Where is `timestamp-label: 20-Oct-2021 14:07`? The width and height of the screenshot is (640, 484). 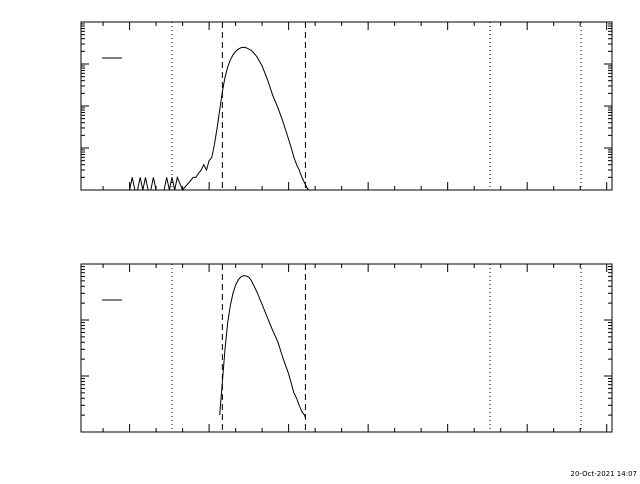
timestamp-label: 20-Oct-2021 14:07 is located at coordinates (604, 474).